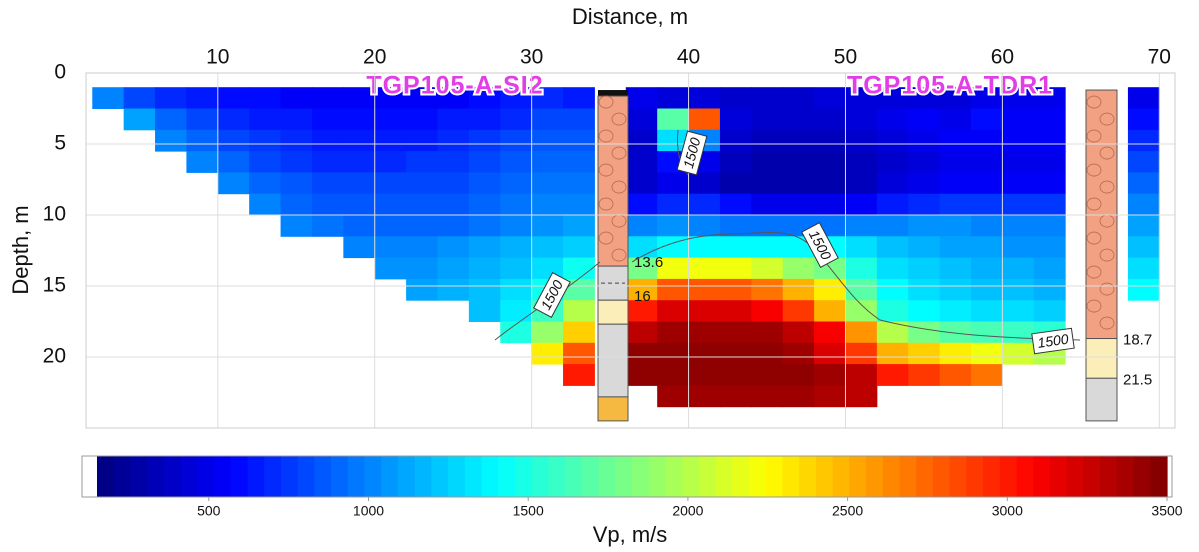 This screenshot has width=1199, height=552. I want to click on interface-label: 21.5, so click(1137, 379).